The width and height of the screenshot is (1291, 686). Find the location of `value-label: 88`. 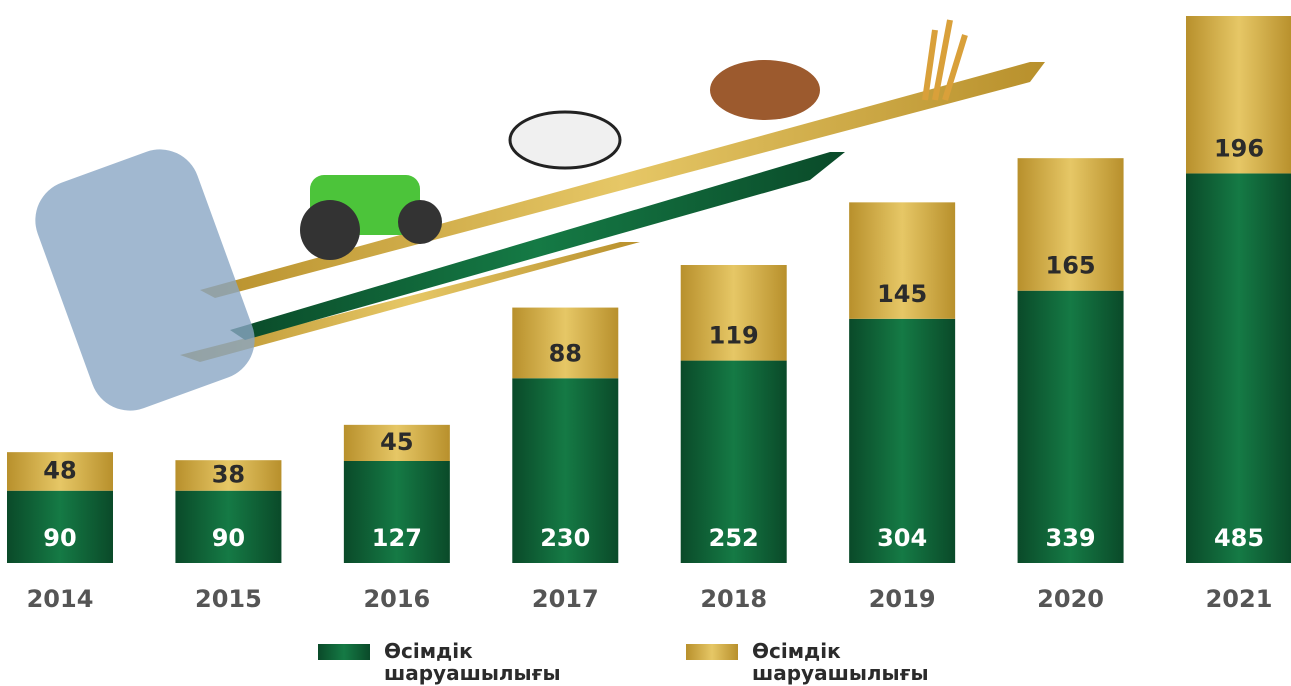

value-label: 88 is located at coordinates (565, 353).